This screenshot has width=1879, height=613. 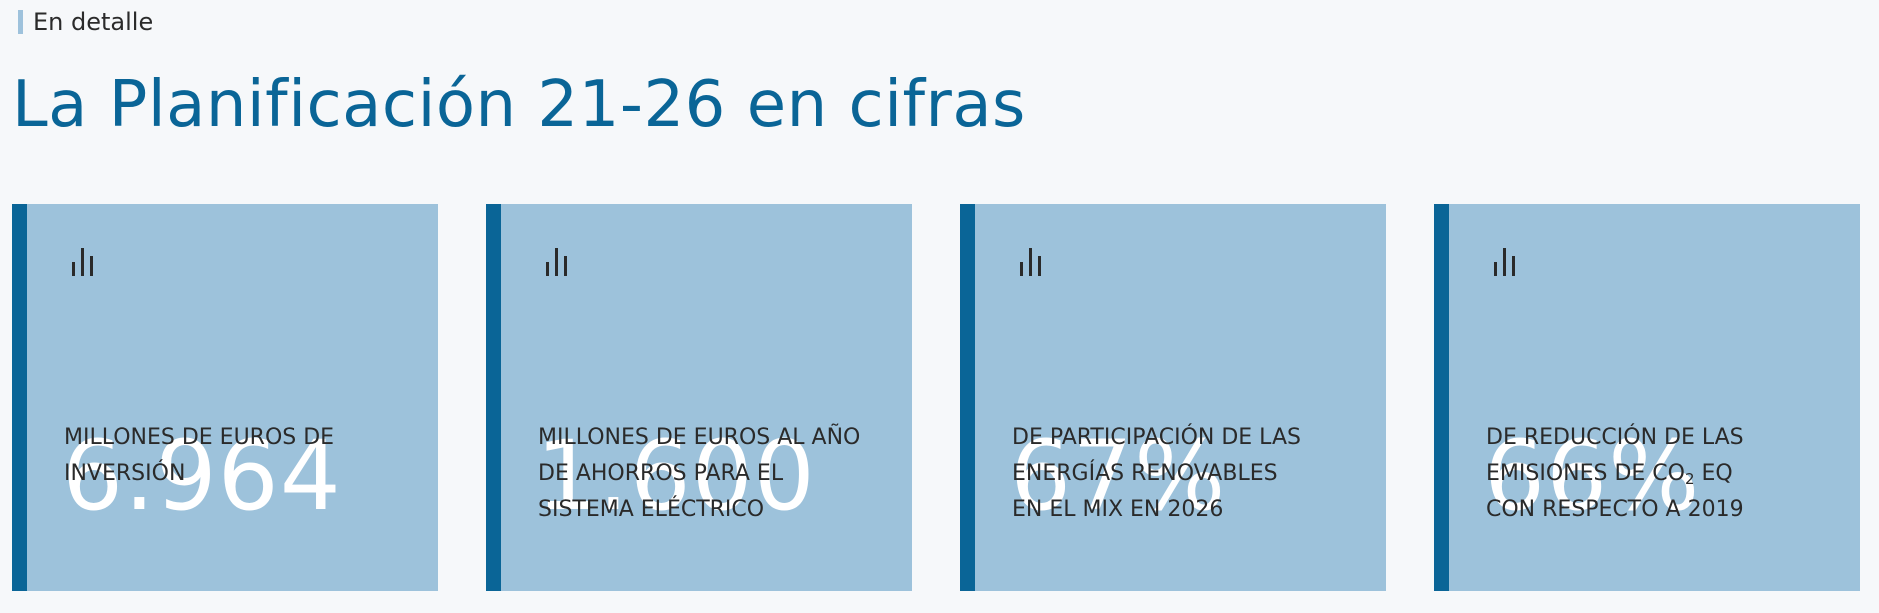 What do you see at coordinates (1615, 437) in the screenshot?
I see `stat-description-line: DE REDUCCIÓN DE LAS` at bounding box center [1615, 437].